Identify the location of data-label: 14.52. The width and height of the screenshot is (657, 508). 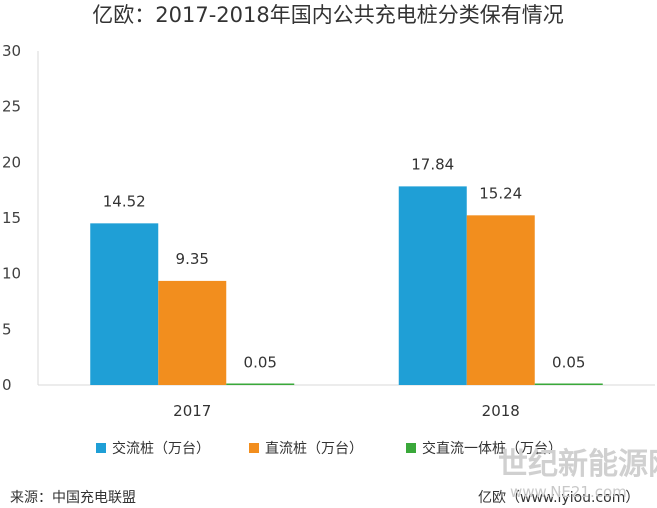
(124, 201).